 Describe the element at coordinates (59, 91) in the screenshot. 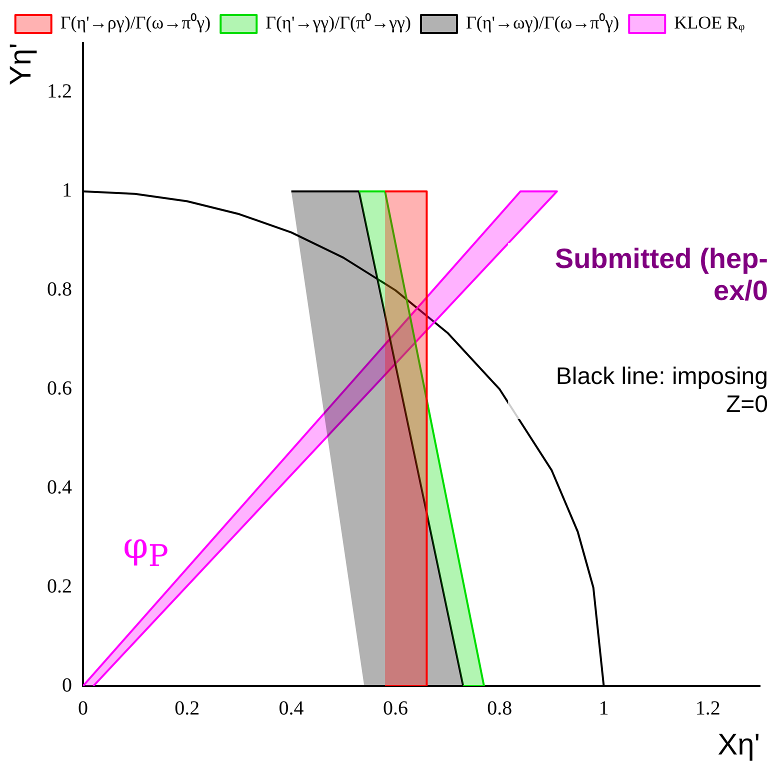

I see `y-tick-label: 1.2` at that location.